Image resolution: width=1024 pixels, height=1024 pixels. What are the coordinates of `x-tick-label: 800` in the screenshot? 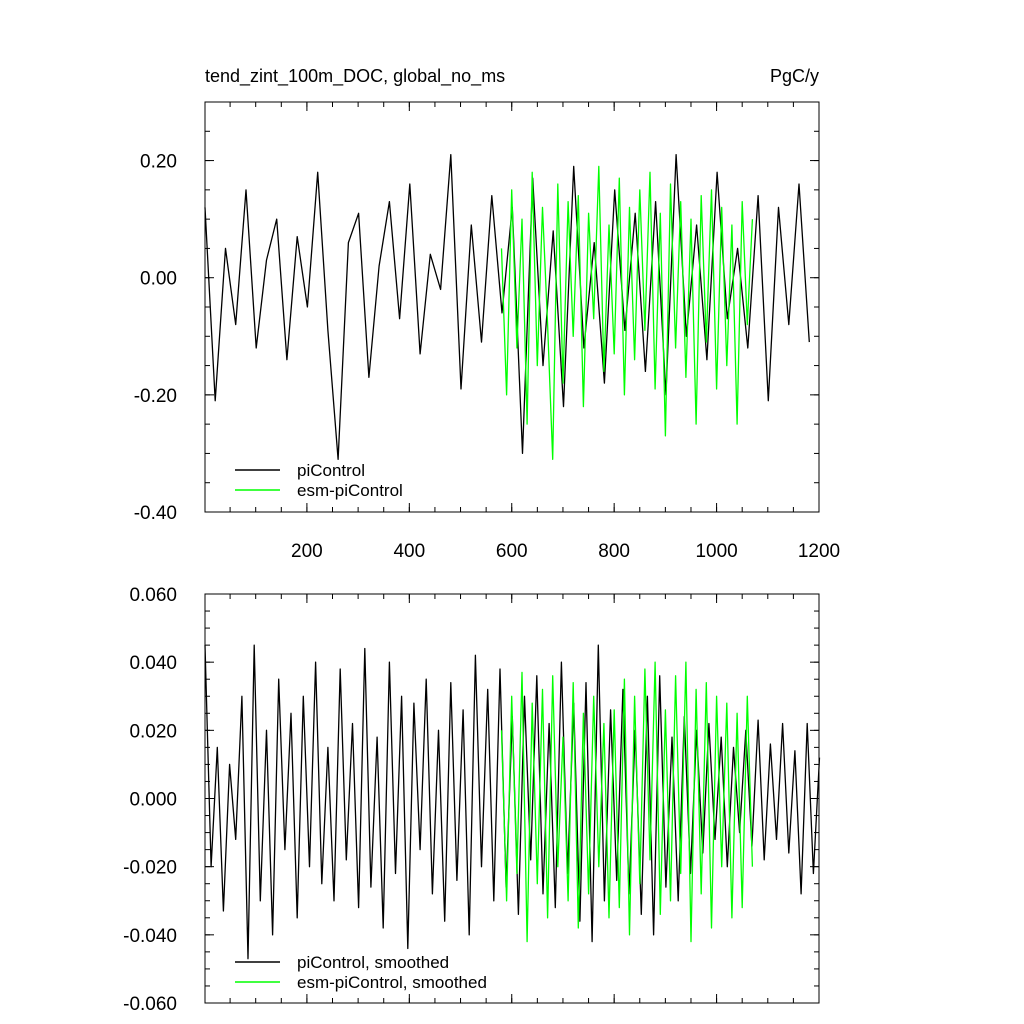 It's located at (614, 551).